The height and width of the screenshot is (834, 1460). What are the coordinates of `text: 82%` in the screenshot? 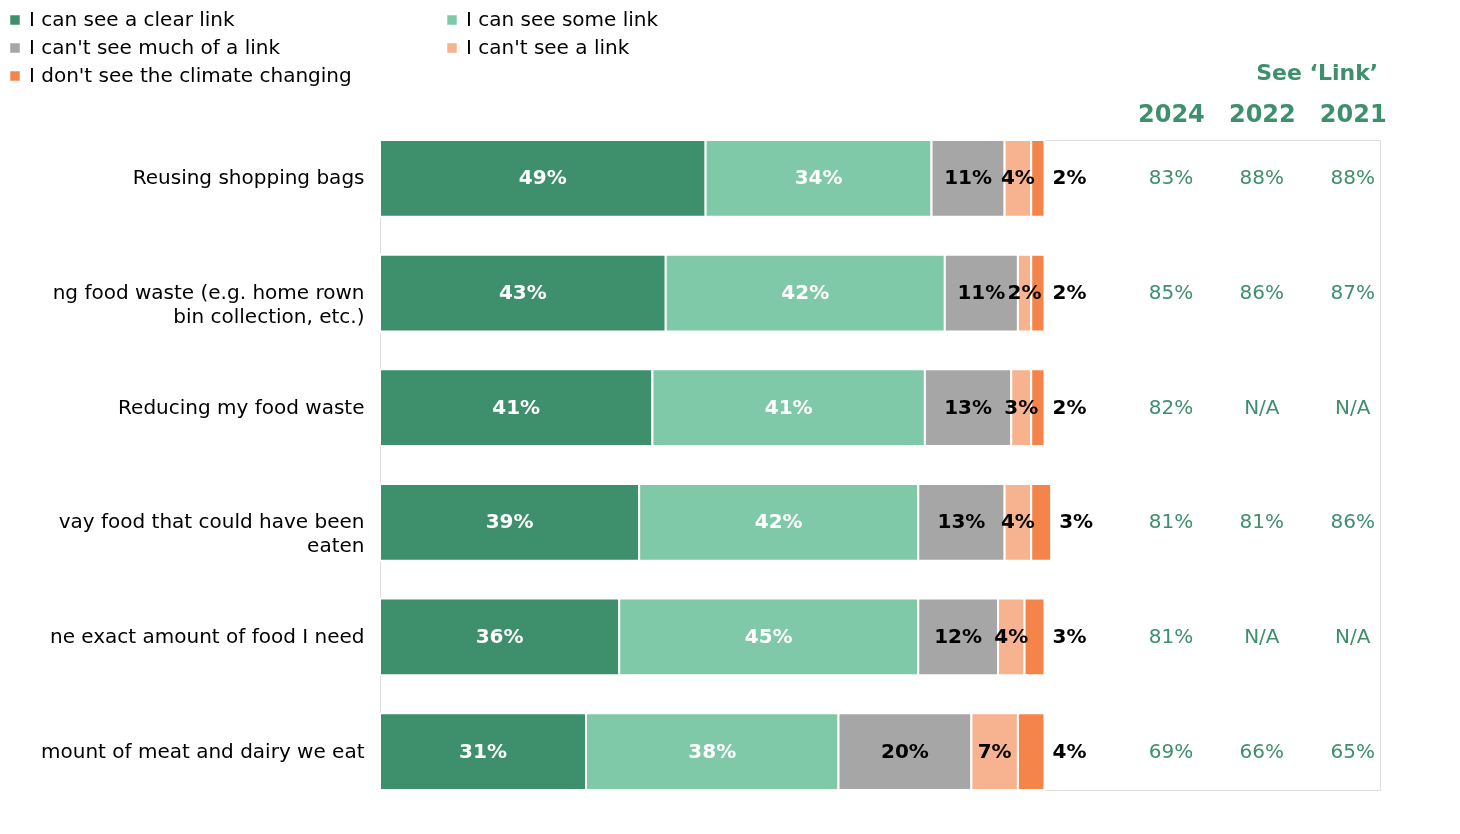 It's located at (1171, 406).